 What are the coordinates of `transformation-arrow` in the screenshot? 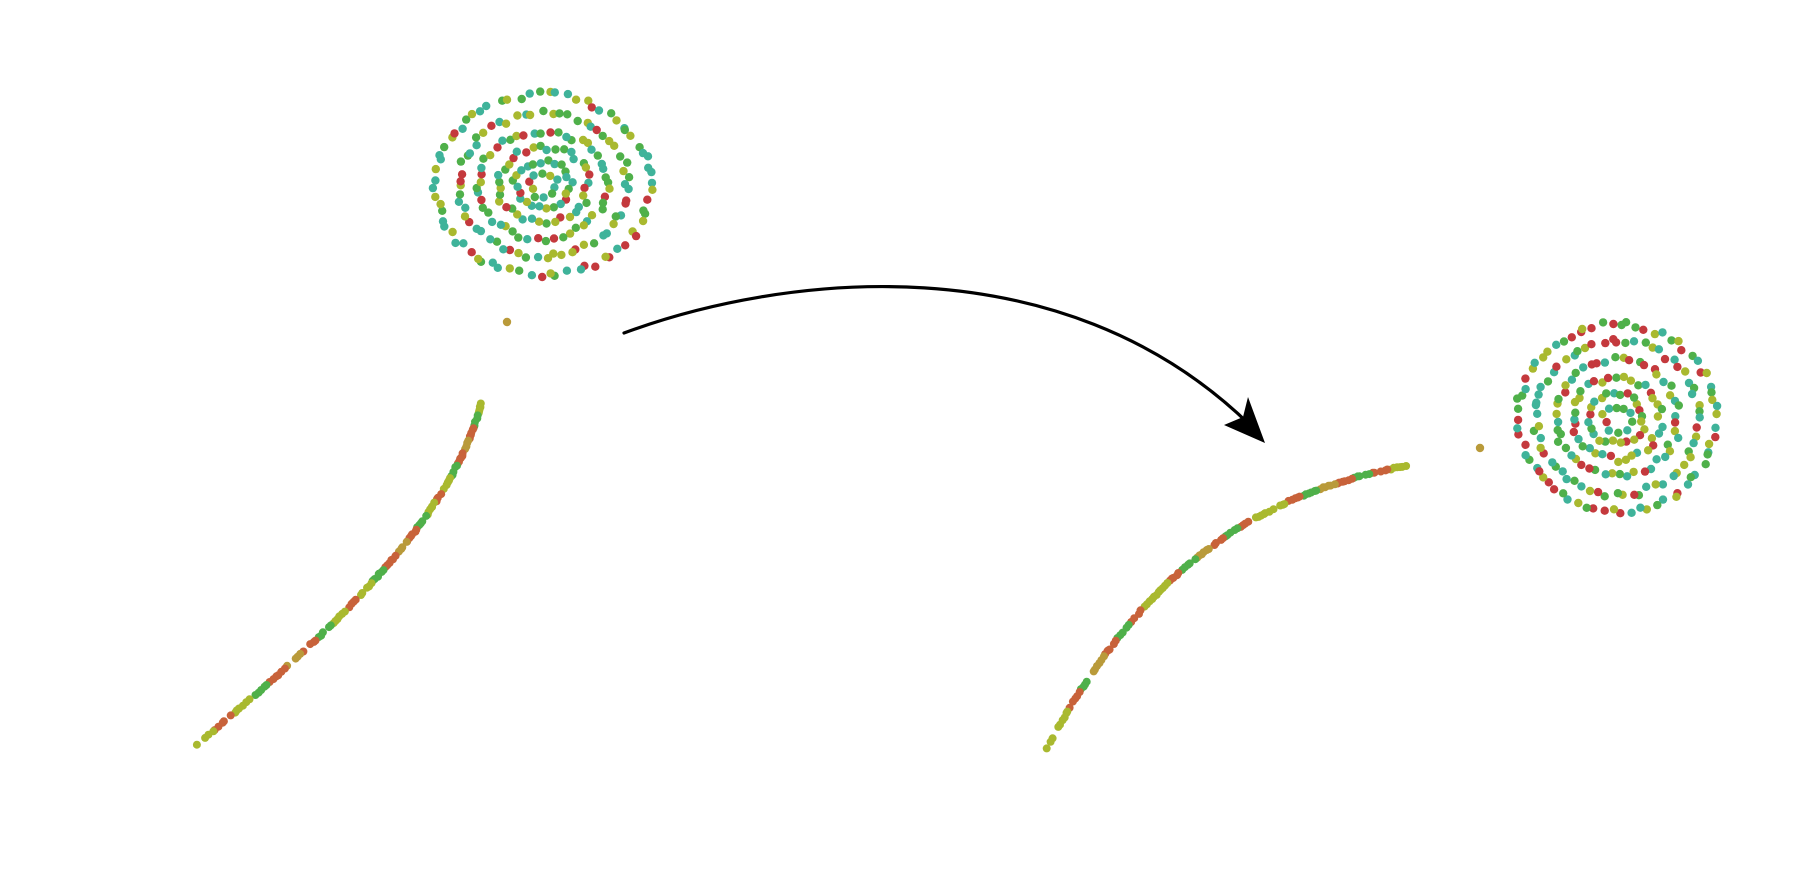 It's located at (943, 363).